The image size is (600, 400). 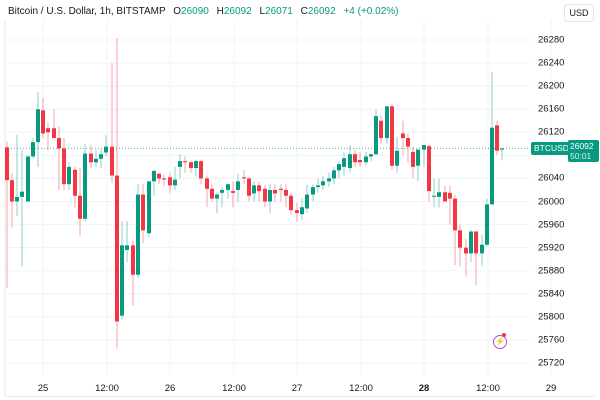 What do you see at coordinates (43, 388) in the screenshot?
I see `time-tick-label: 25` at bounding box center [43, 388].